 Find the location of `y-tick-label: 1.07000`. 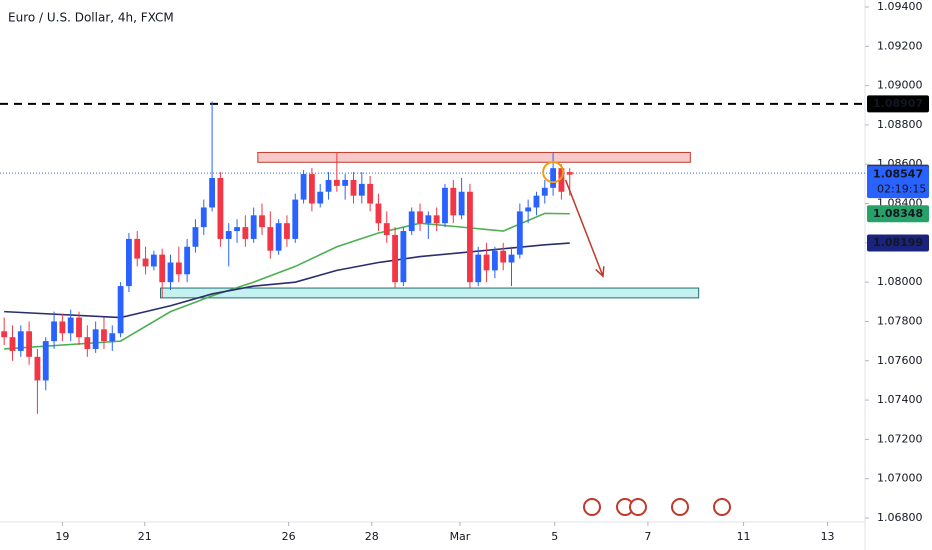

y-tick-label: 1.07000 is located at coordinates (900, 478).